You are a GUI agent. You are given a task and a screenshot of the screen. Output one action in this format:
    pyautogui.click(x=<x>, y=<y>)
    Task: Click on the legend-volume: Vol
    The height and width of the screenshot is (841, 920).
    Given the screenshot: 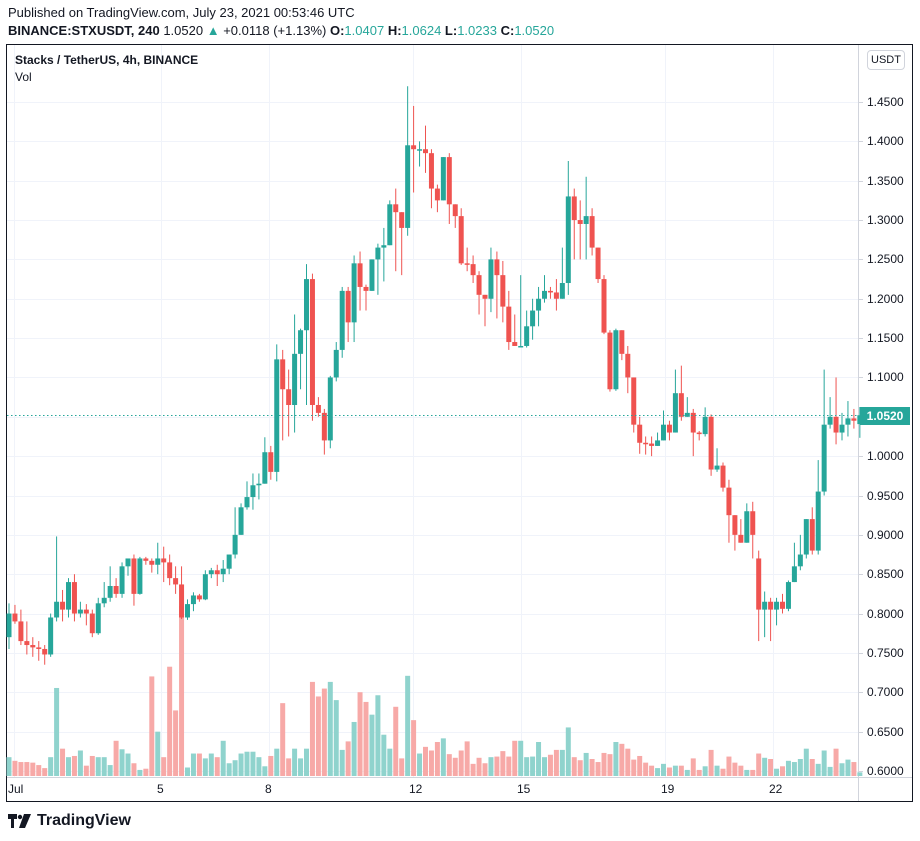 What is the action you would take?
    pyautogui.click(x=23, y=77)
    